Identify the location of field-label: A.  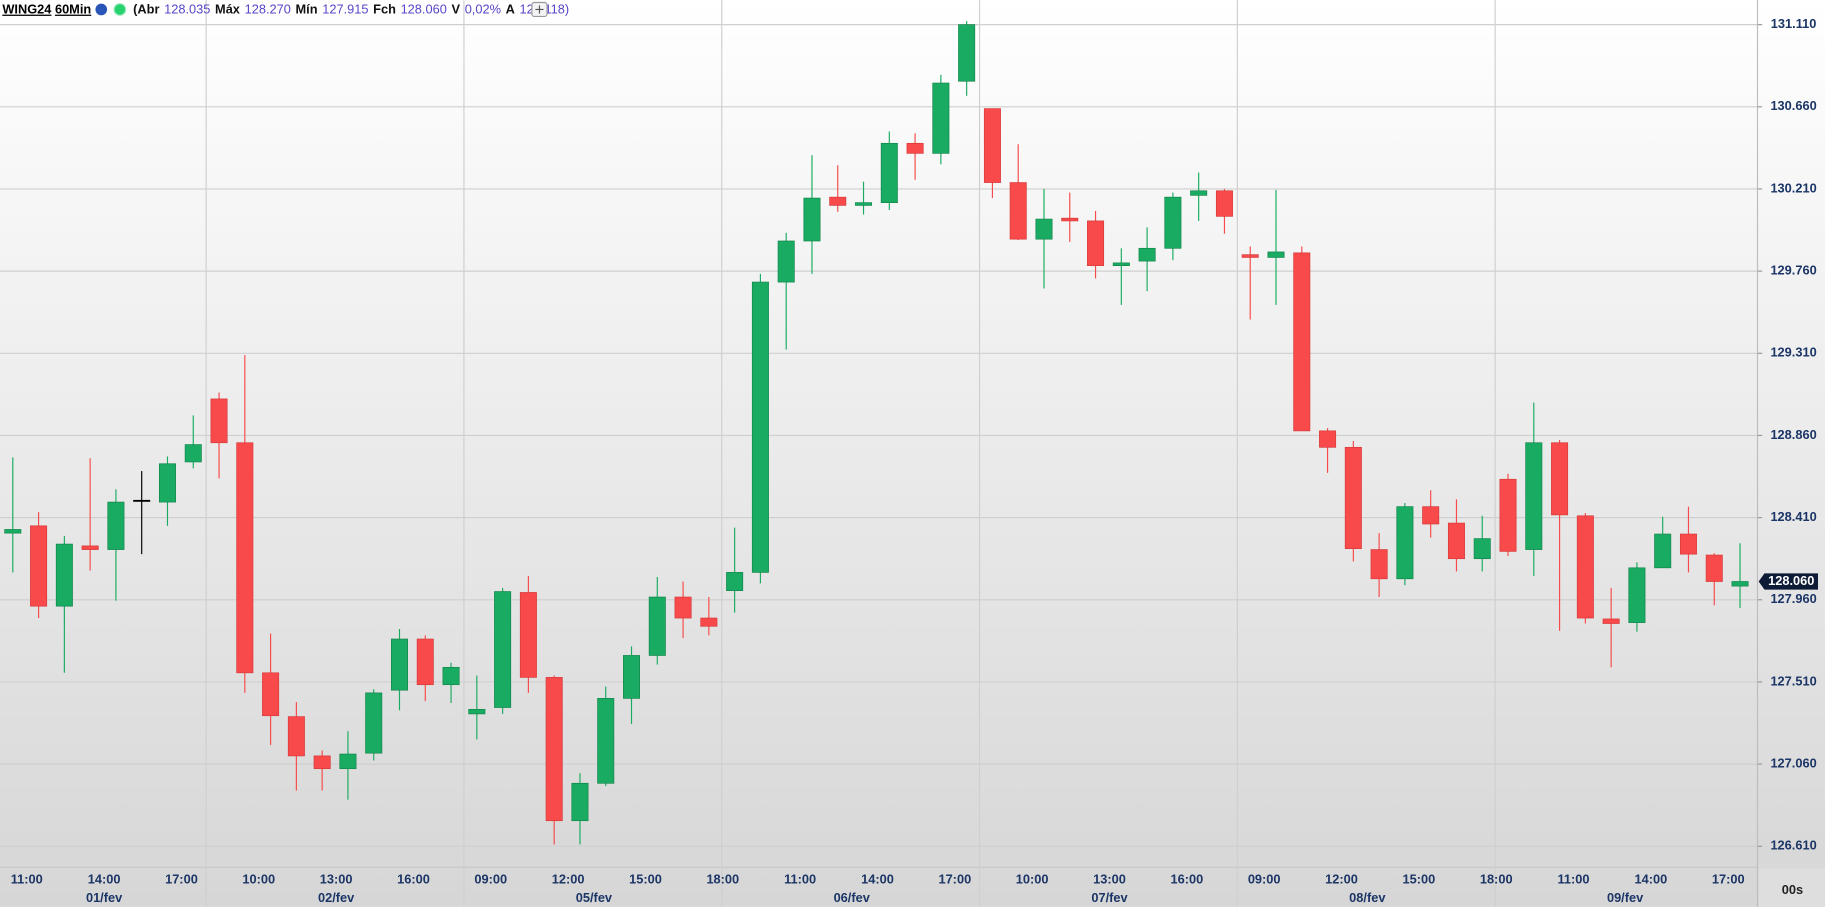
(510, 9).